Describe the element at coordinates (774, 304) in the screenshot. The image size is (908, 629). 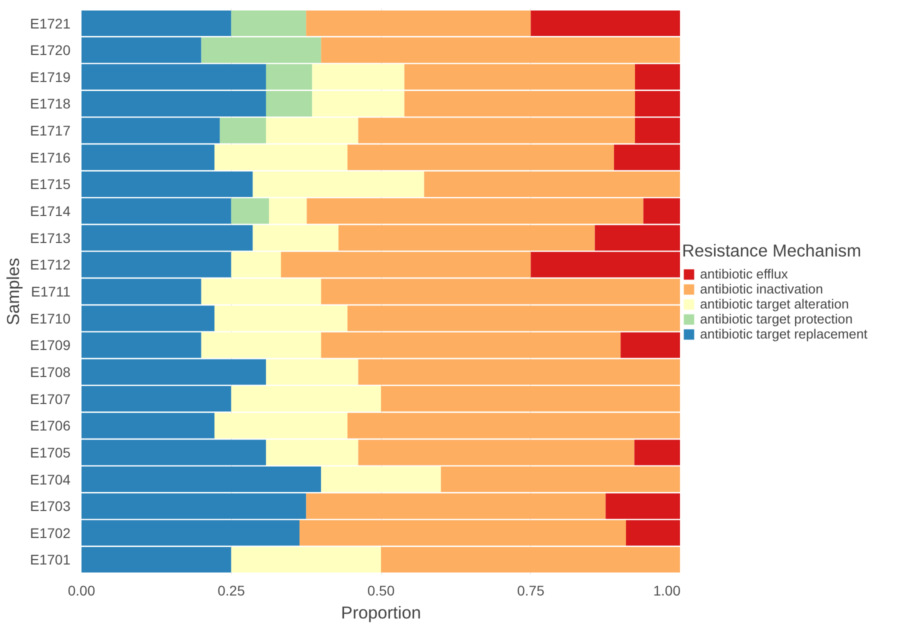
I see `legend-label: antibiotic target alteration` at that location.